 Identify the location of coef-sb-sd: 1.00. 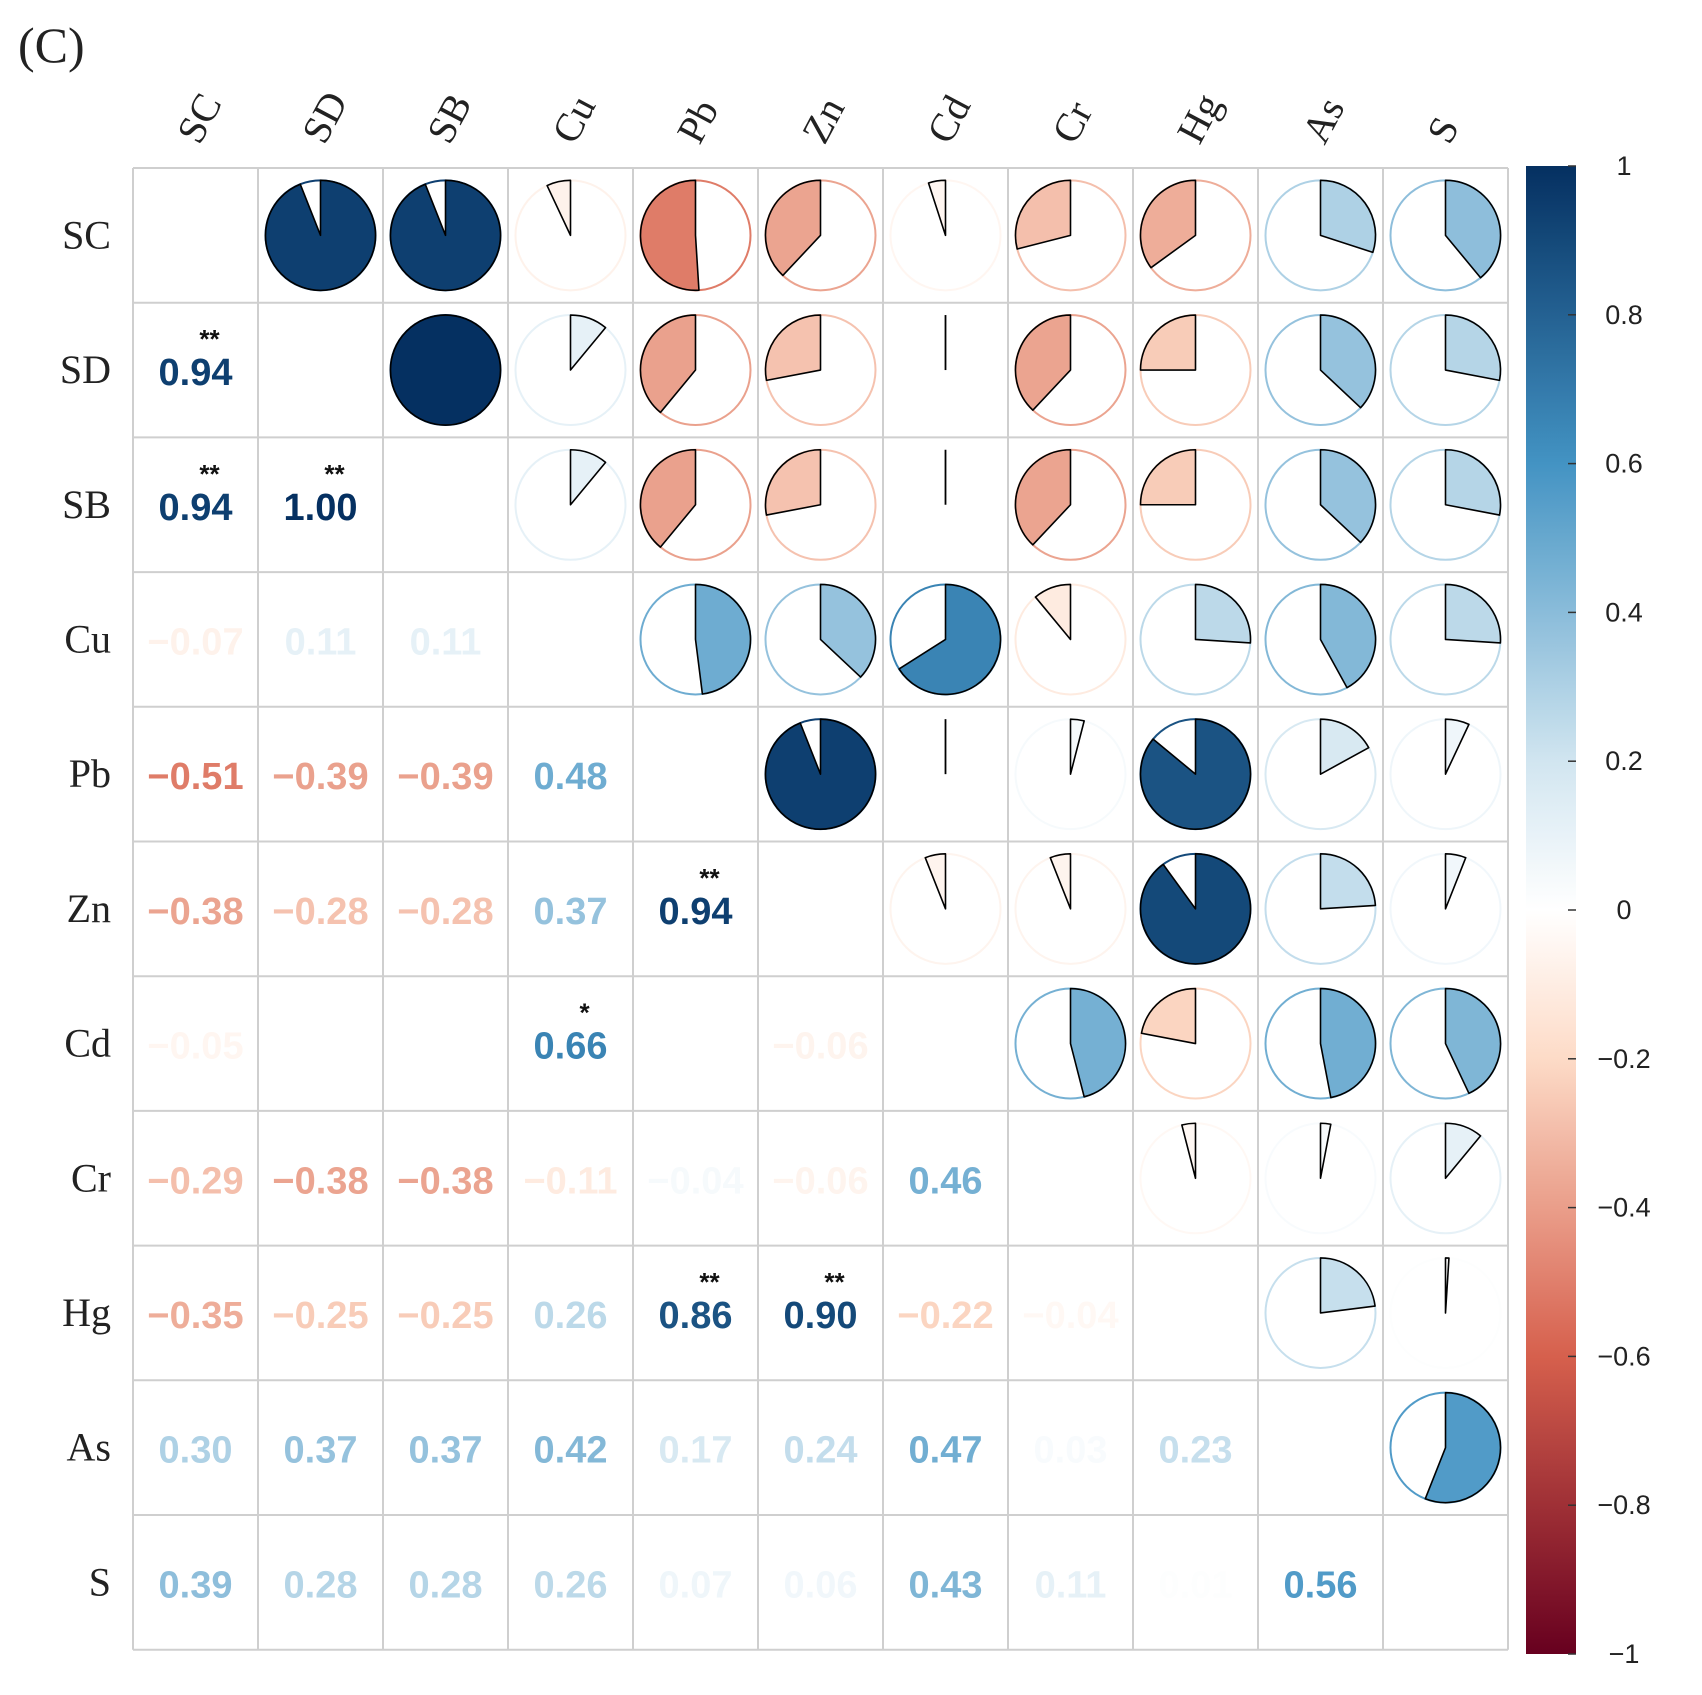
(321, 508).